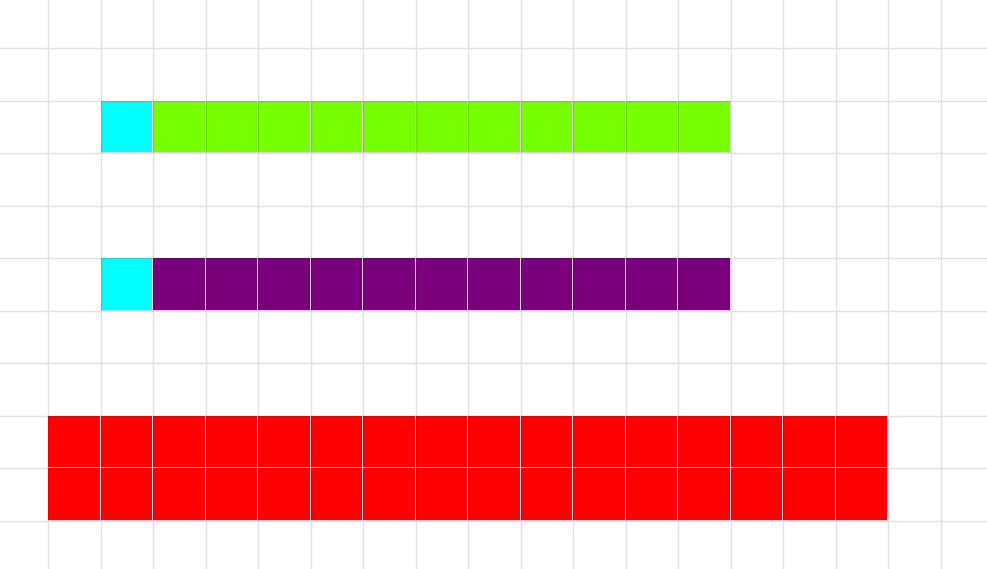  I want to click on cyan-cell-middle-cell, so click(126, 284).